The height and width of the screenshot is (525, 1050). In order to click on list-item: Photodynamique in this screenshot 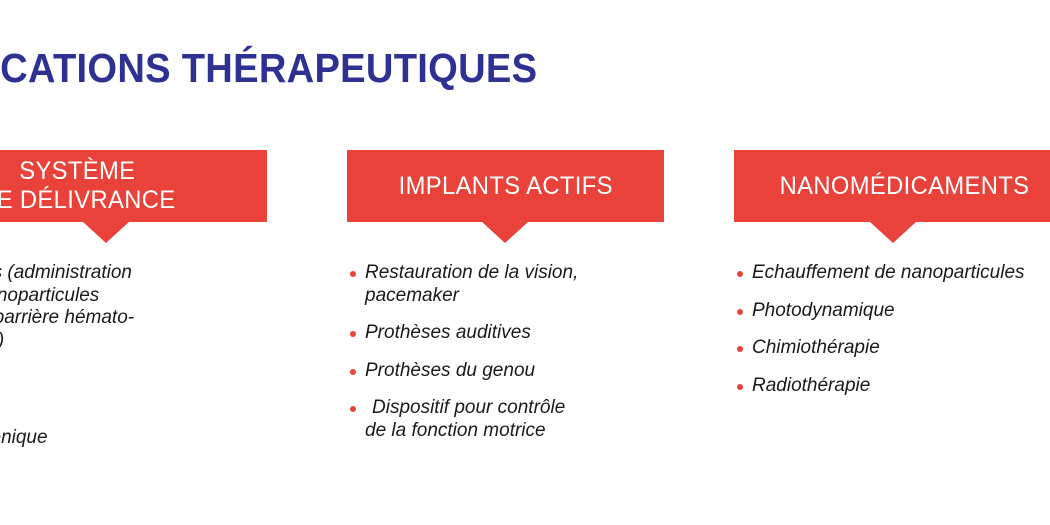, I will do `click(892, 311)`.